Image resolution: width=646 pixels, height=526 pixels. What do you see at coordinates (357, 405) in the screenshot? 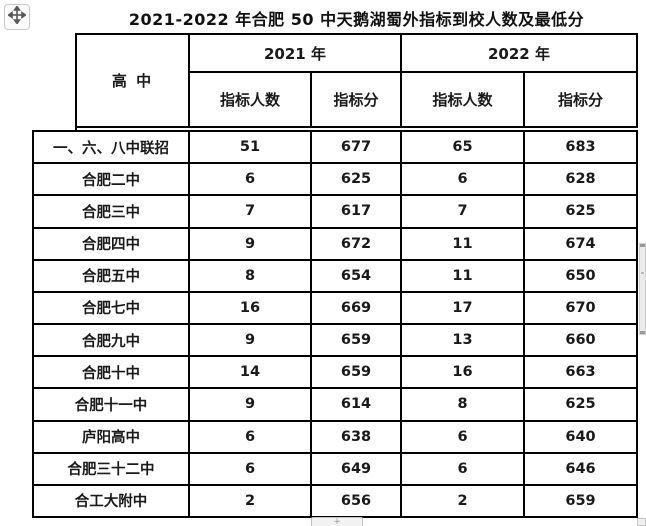
I see `cell-score-2021: 614` at bounding box center [357, 405].